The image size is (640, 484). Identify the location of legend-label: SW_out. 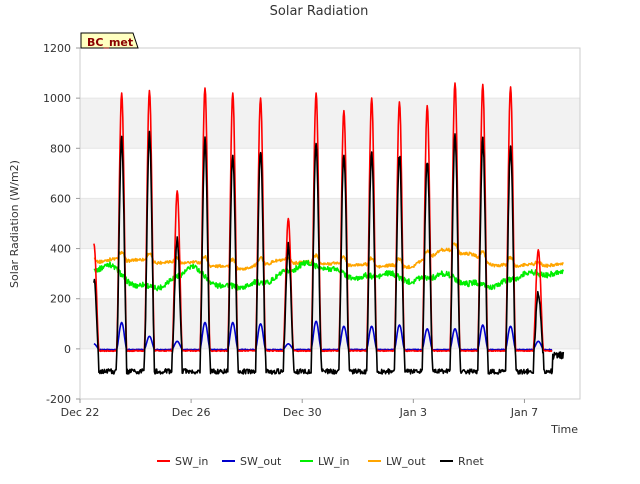
(261, 461).